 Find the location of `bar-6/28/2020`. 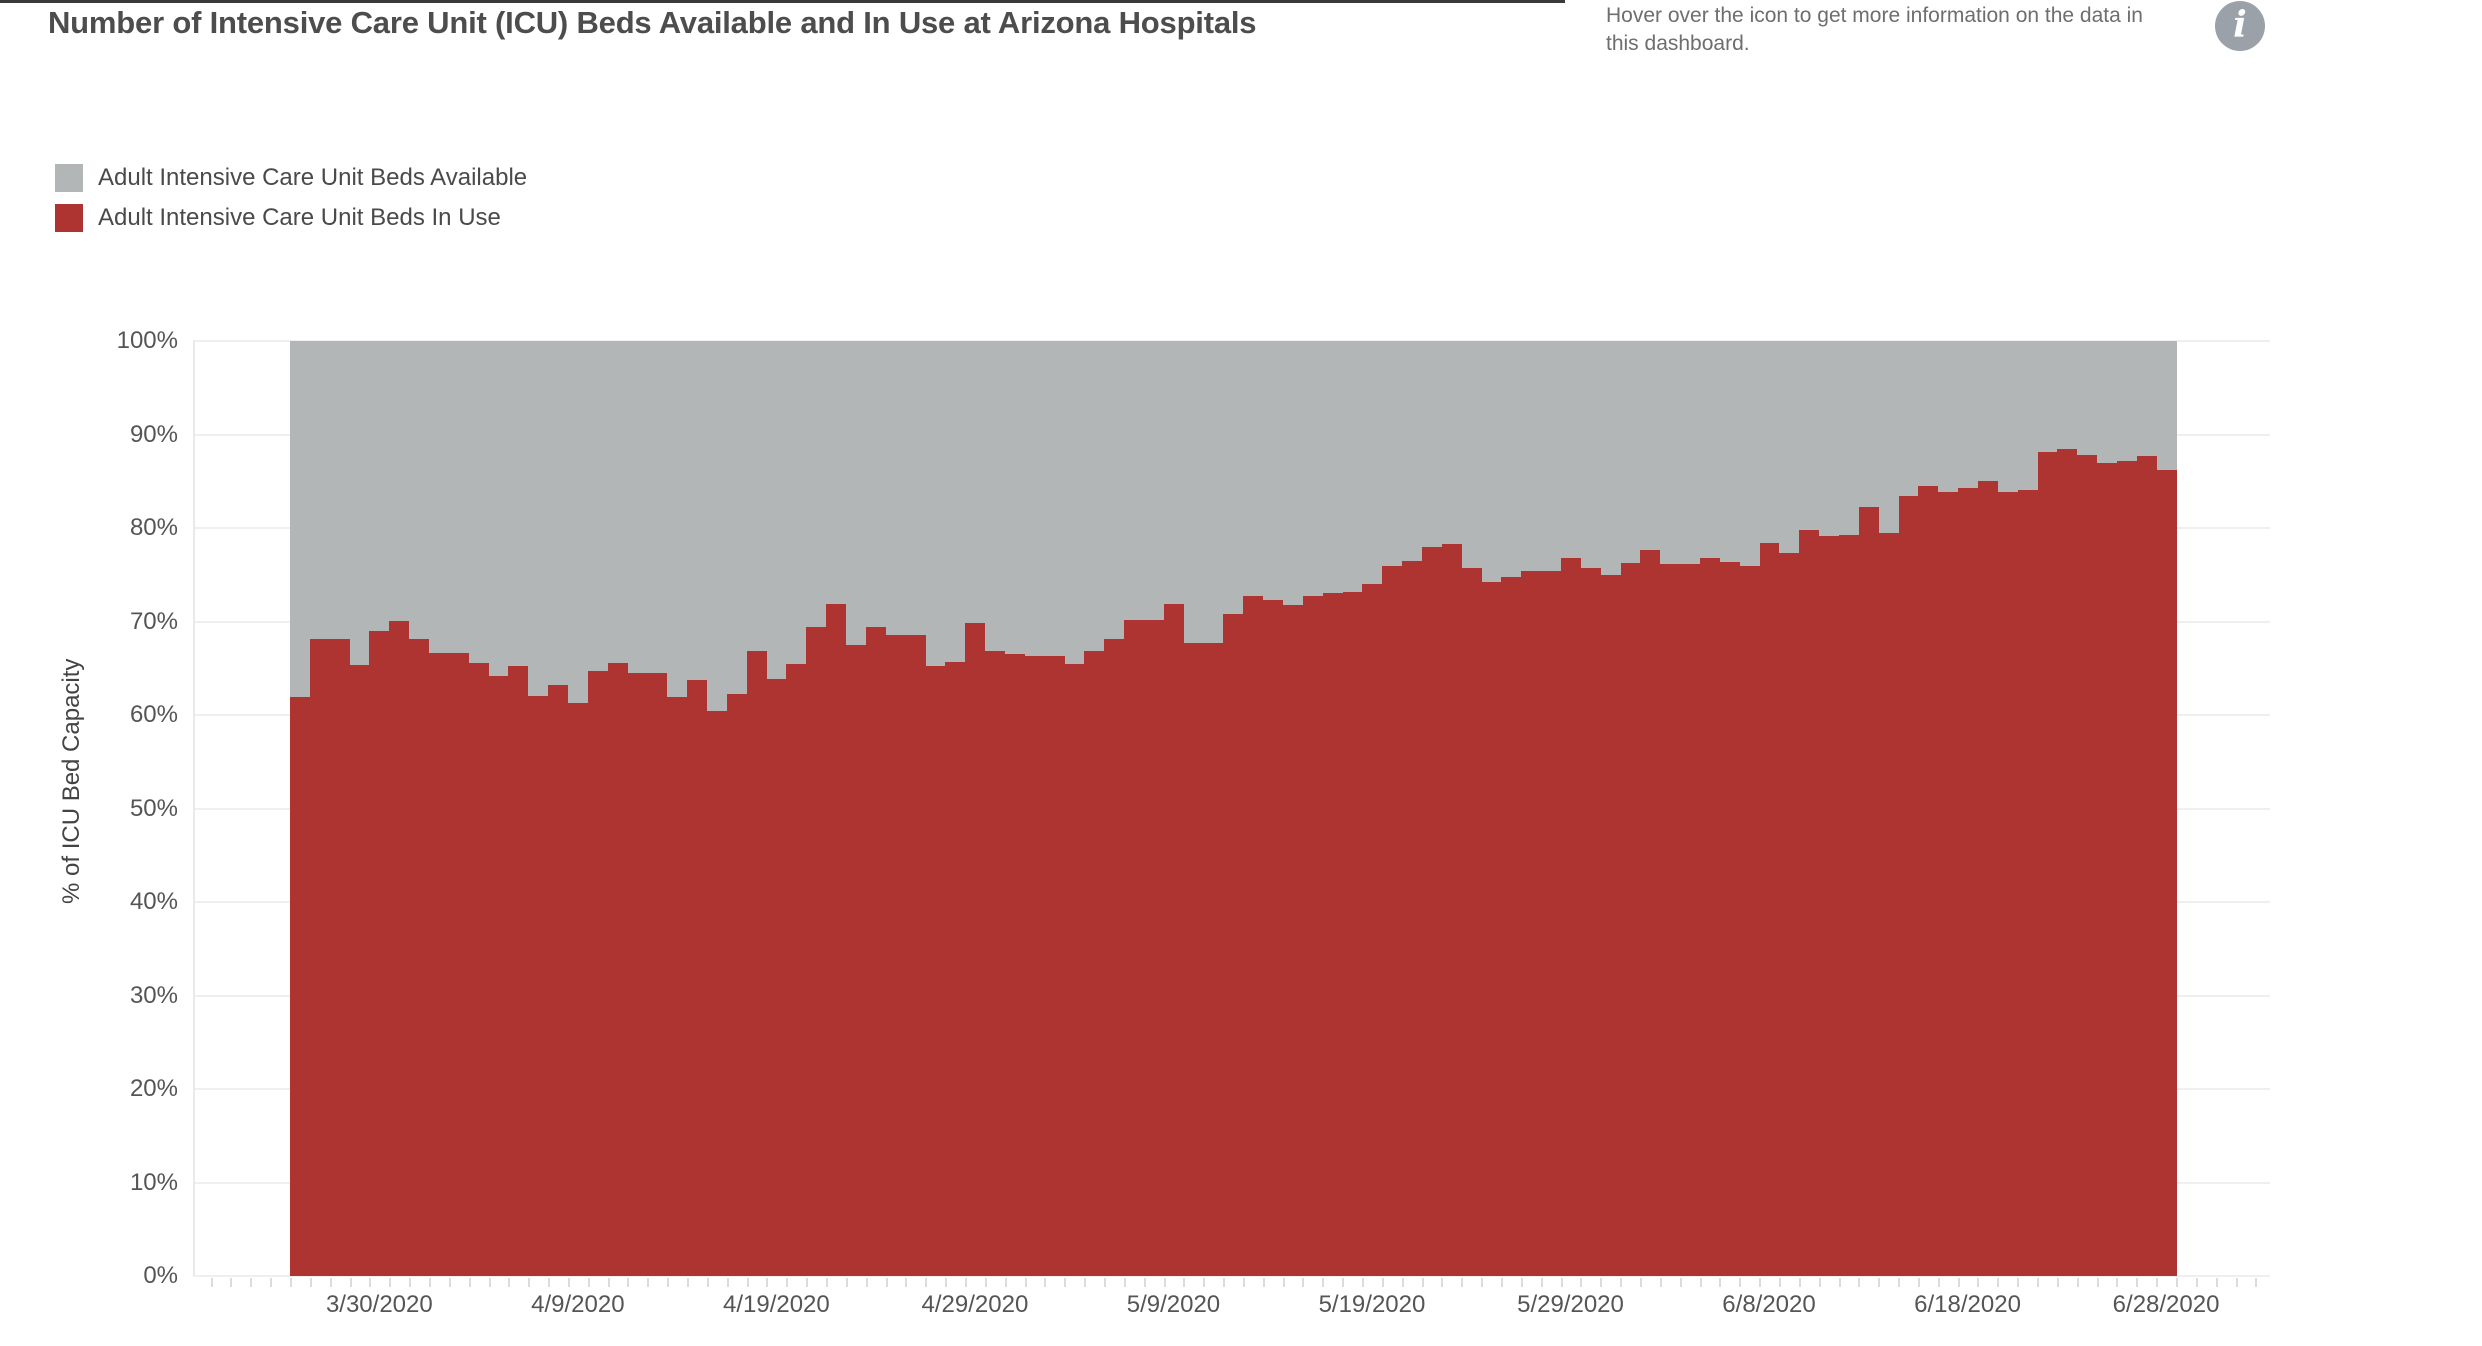

bar-6/28/2020 is located at coordinates (2166, 808).